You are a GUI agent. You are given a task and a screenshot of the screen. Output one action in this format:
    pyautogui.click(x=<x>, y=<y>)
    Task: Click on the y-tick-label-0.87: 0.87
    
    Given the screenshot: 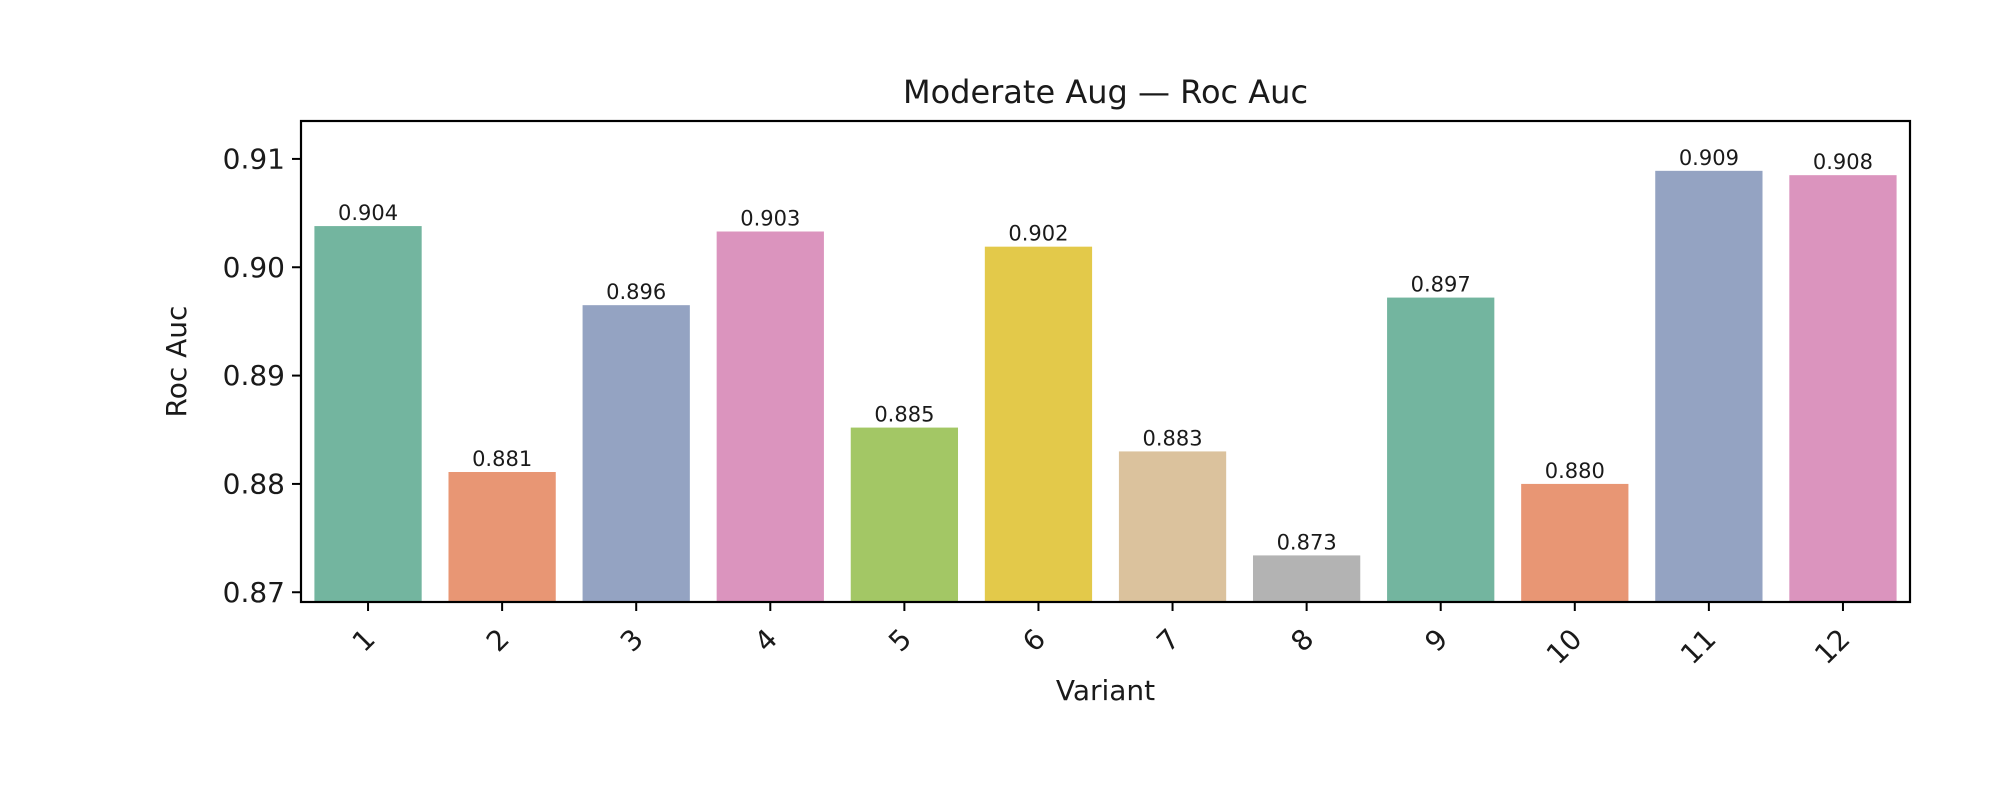 What is the action you would take?
    pyautogui.click(x=254, y=592)
    